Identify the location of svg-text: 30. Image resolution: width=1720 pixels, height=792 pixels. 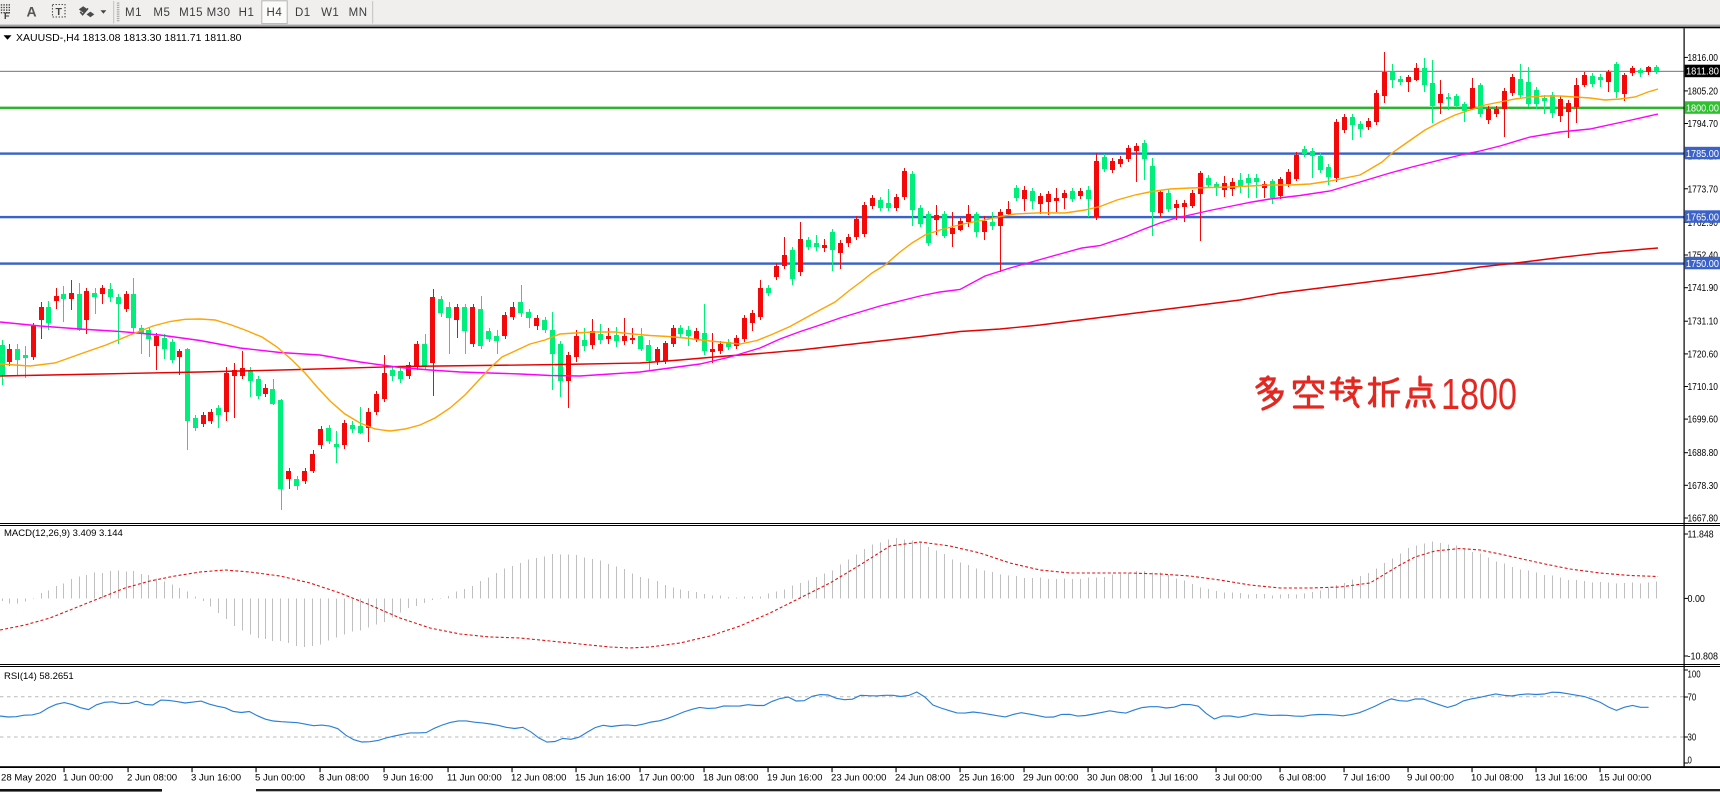
(1692, 738).